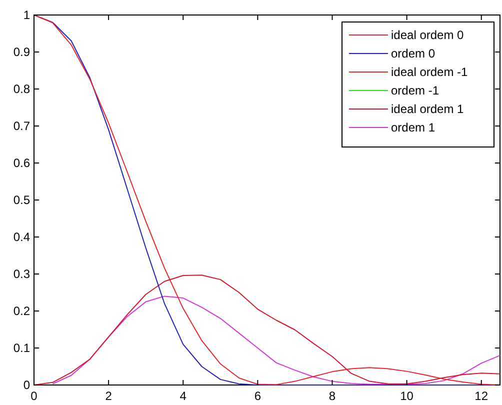 The width and height of the screenshot is (502, 405). Describe the element at coordinates (481, 396) in the screenshot. I see `x-tick-label: 12` at that location.